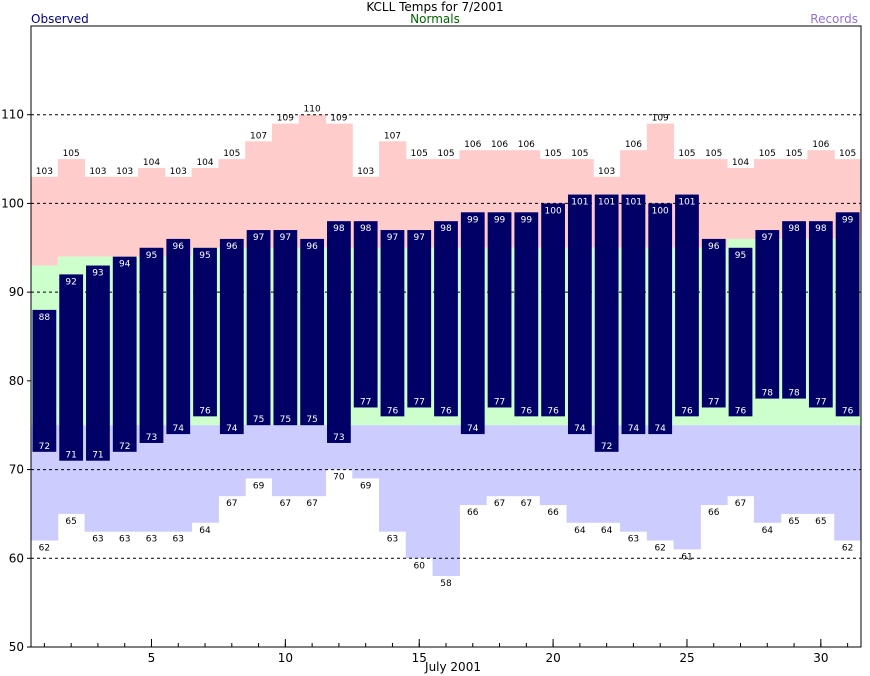  I want to click on x-tick-label: 5, so click(152, 658).